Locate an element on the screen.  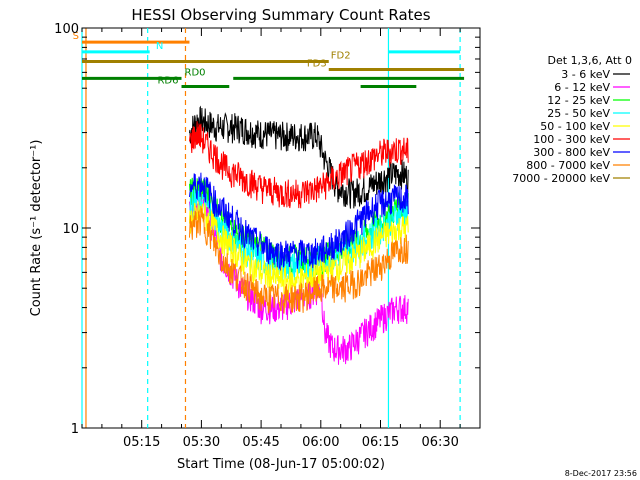
state-label-rd0: RD0 is located at coordinates (195, 72).